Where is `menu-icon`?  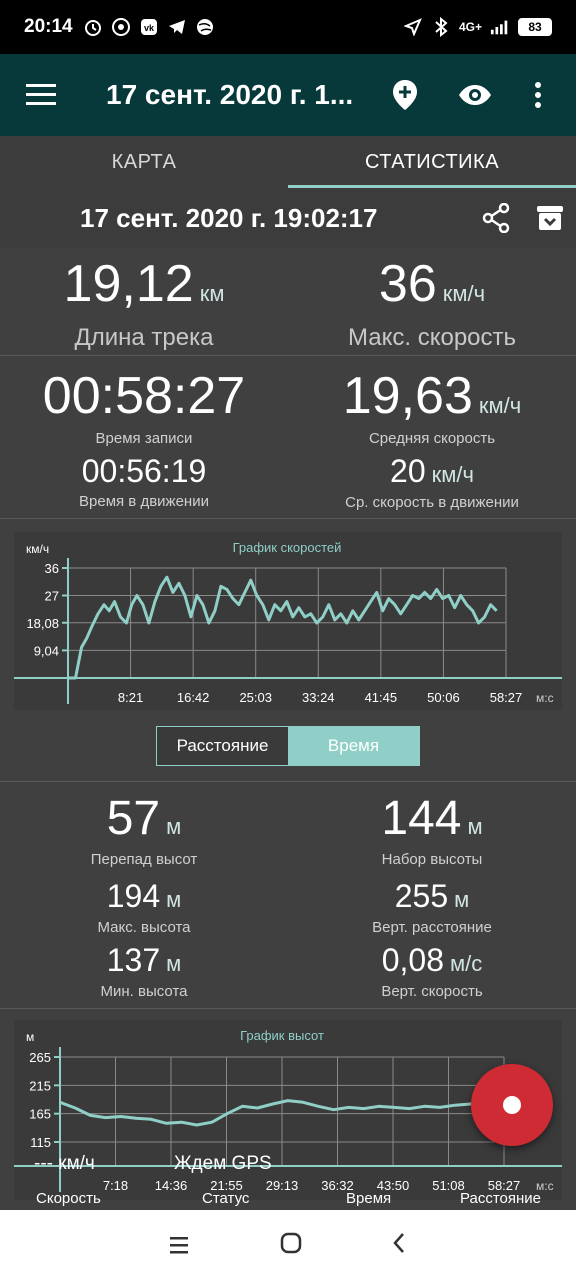 menu-icon is located at coordinates (179, 1244).